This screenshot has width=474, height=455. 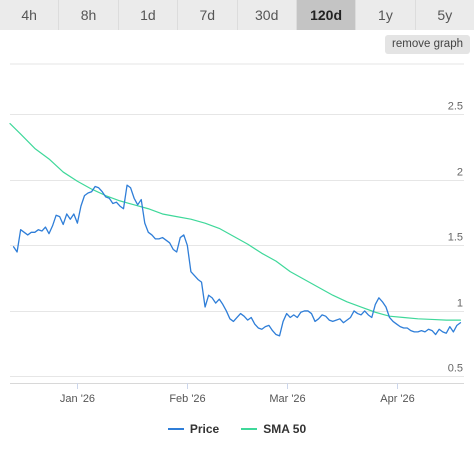 What do you see at coordinates (77, 399) in the screenshot?
I see `x-tick-label: Jan '26` at bounding box center [77, 399].